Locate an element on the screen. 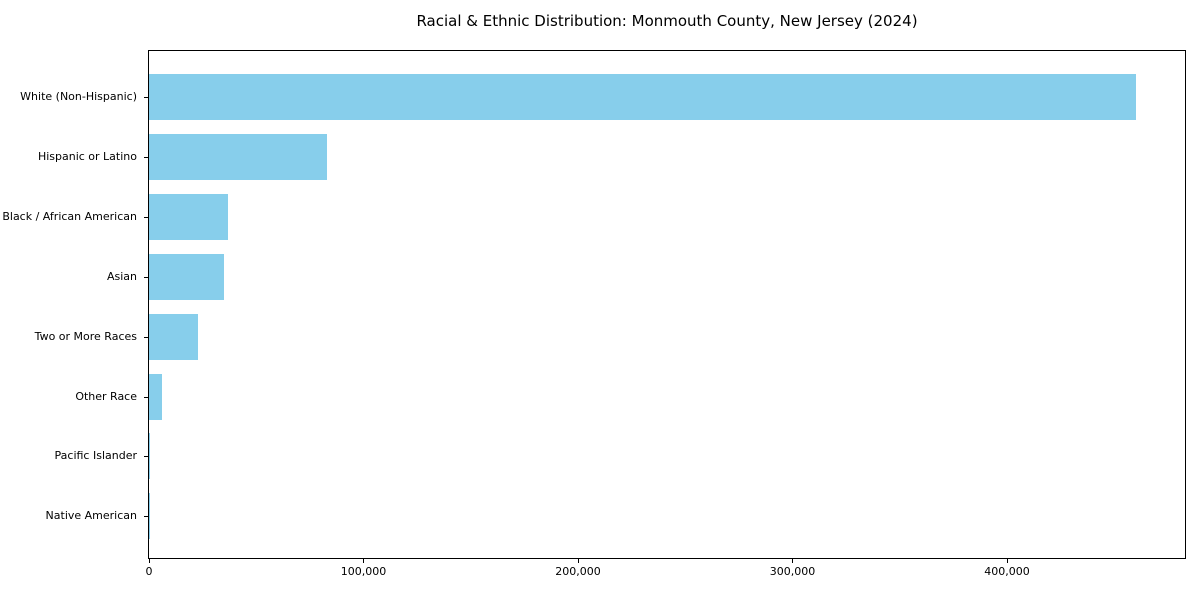 The height and width of the screenshot is (600, 1200). y-tick-label: Hispanic or Latino is located at coordinates (87, 156).